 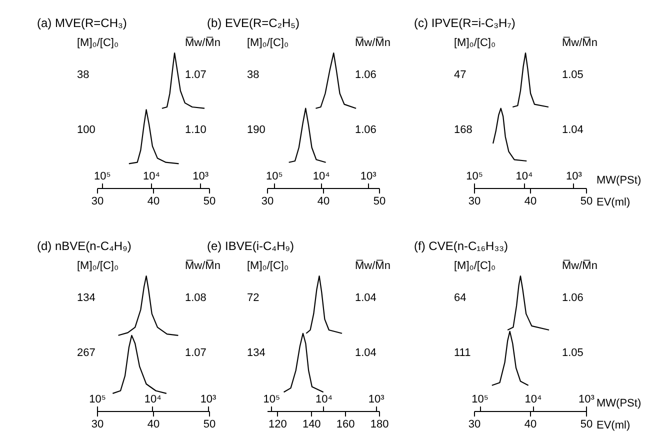 I want to click on annotation: 1.10, so click(x=195, y=130).